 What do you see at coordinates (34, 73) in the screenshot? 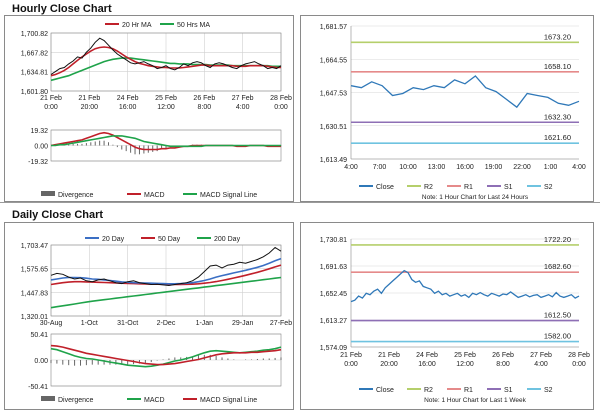
I see `price-y-tick: 1,634.81` at bounding box center [34, 73].